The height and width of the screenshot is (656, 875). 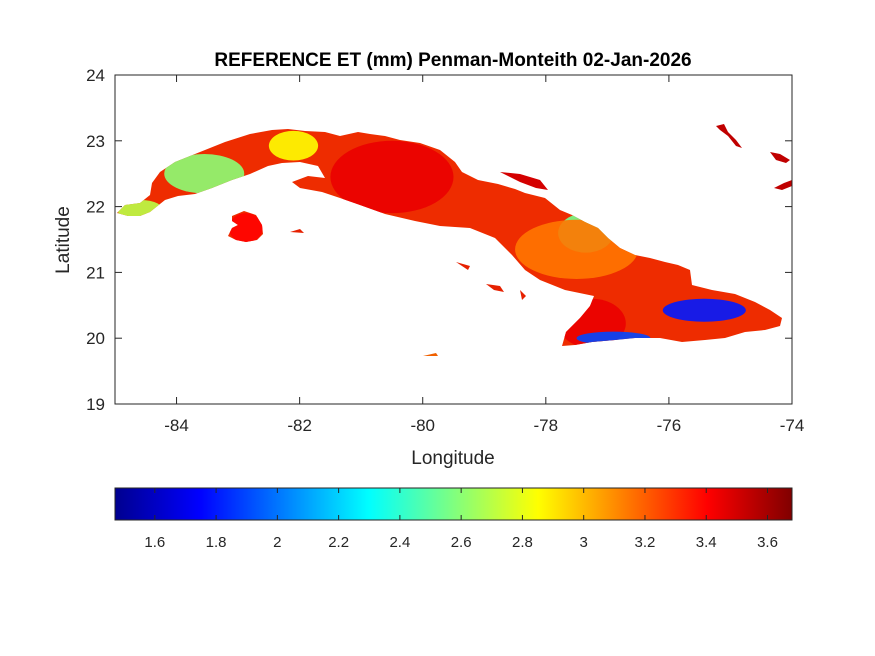 What do you see at coordinates (63, 240) in the screenshot?
I see `y-axis-label: Latitude` at bounding box center [63, 240].